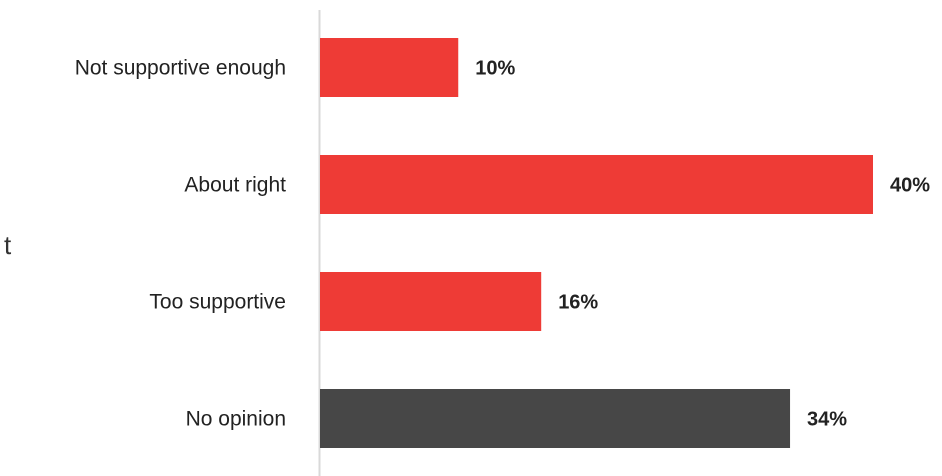 This screenshot has width=942, height=476. I want to click on value-label: 34%, so click(827, 420).